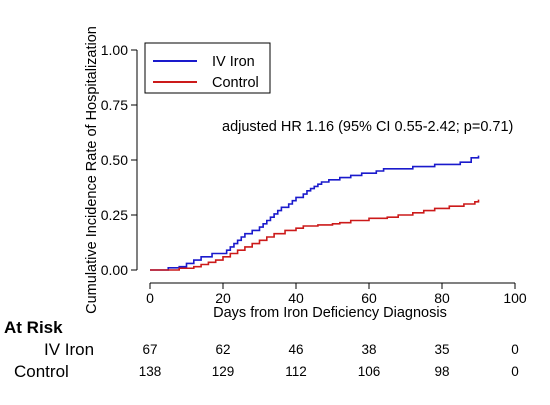  What do you see at coordinates (223, 371) in the screenshot?
I see `at-risk-value: 129` at bounding box center [223, 371].